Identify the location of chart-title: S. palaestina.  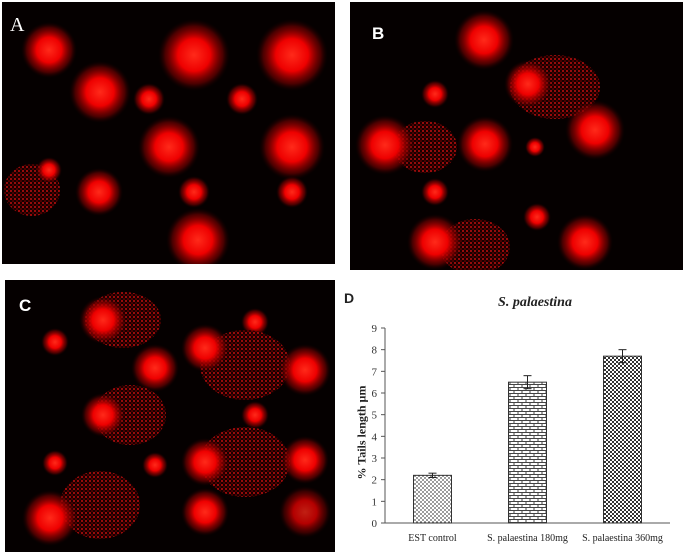
(535, 302).